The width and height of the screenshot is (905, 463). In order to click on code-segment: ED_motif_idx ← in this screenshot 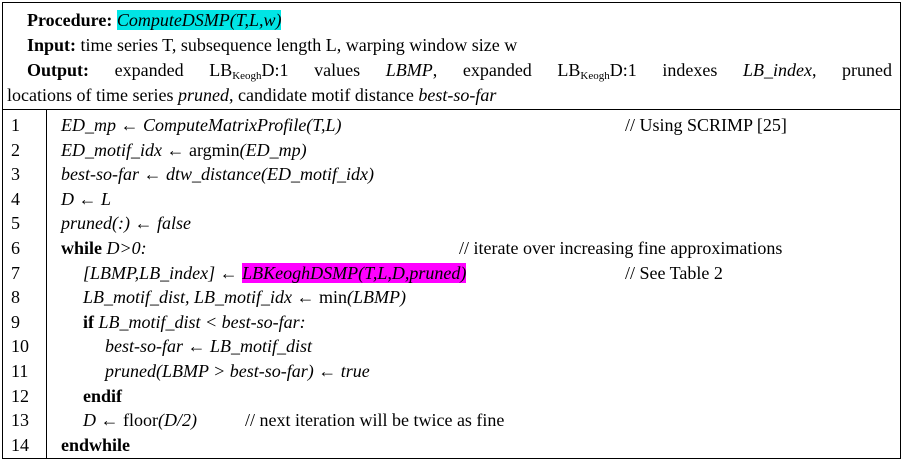, I will do `click(125, 149)`.